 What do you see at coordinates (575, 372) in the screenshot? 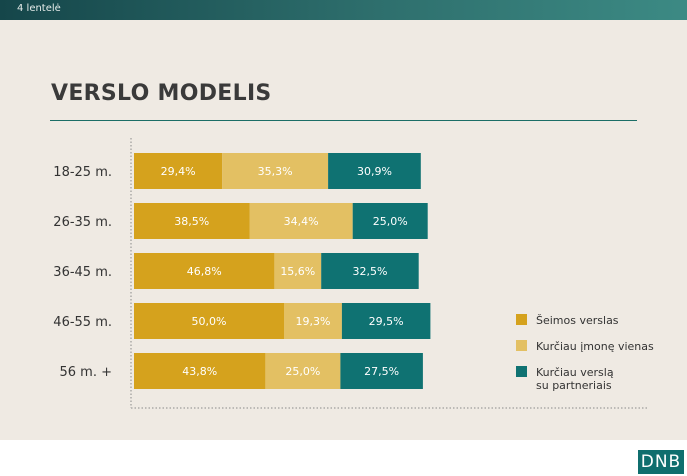
I see `legend-label: Kurčiau verslą` at bounding box center [575, 372].